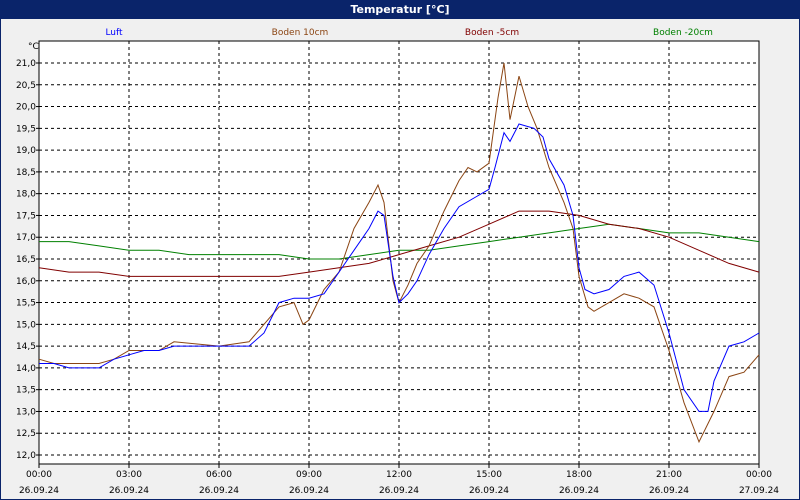 The height and width of the screenshot is (500, 800). I want to click on y-tick-label: 14,5, so click(26, 347).